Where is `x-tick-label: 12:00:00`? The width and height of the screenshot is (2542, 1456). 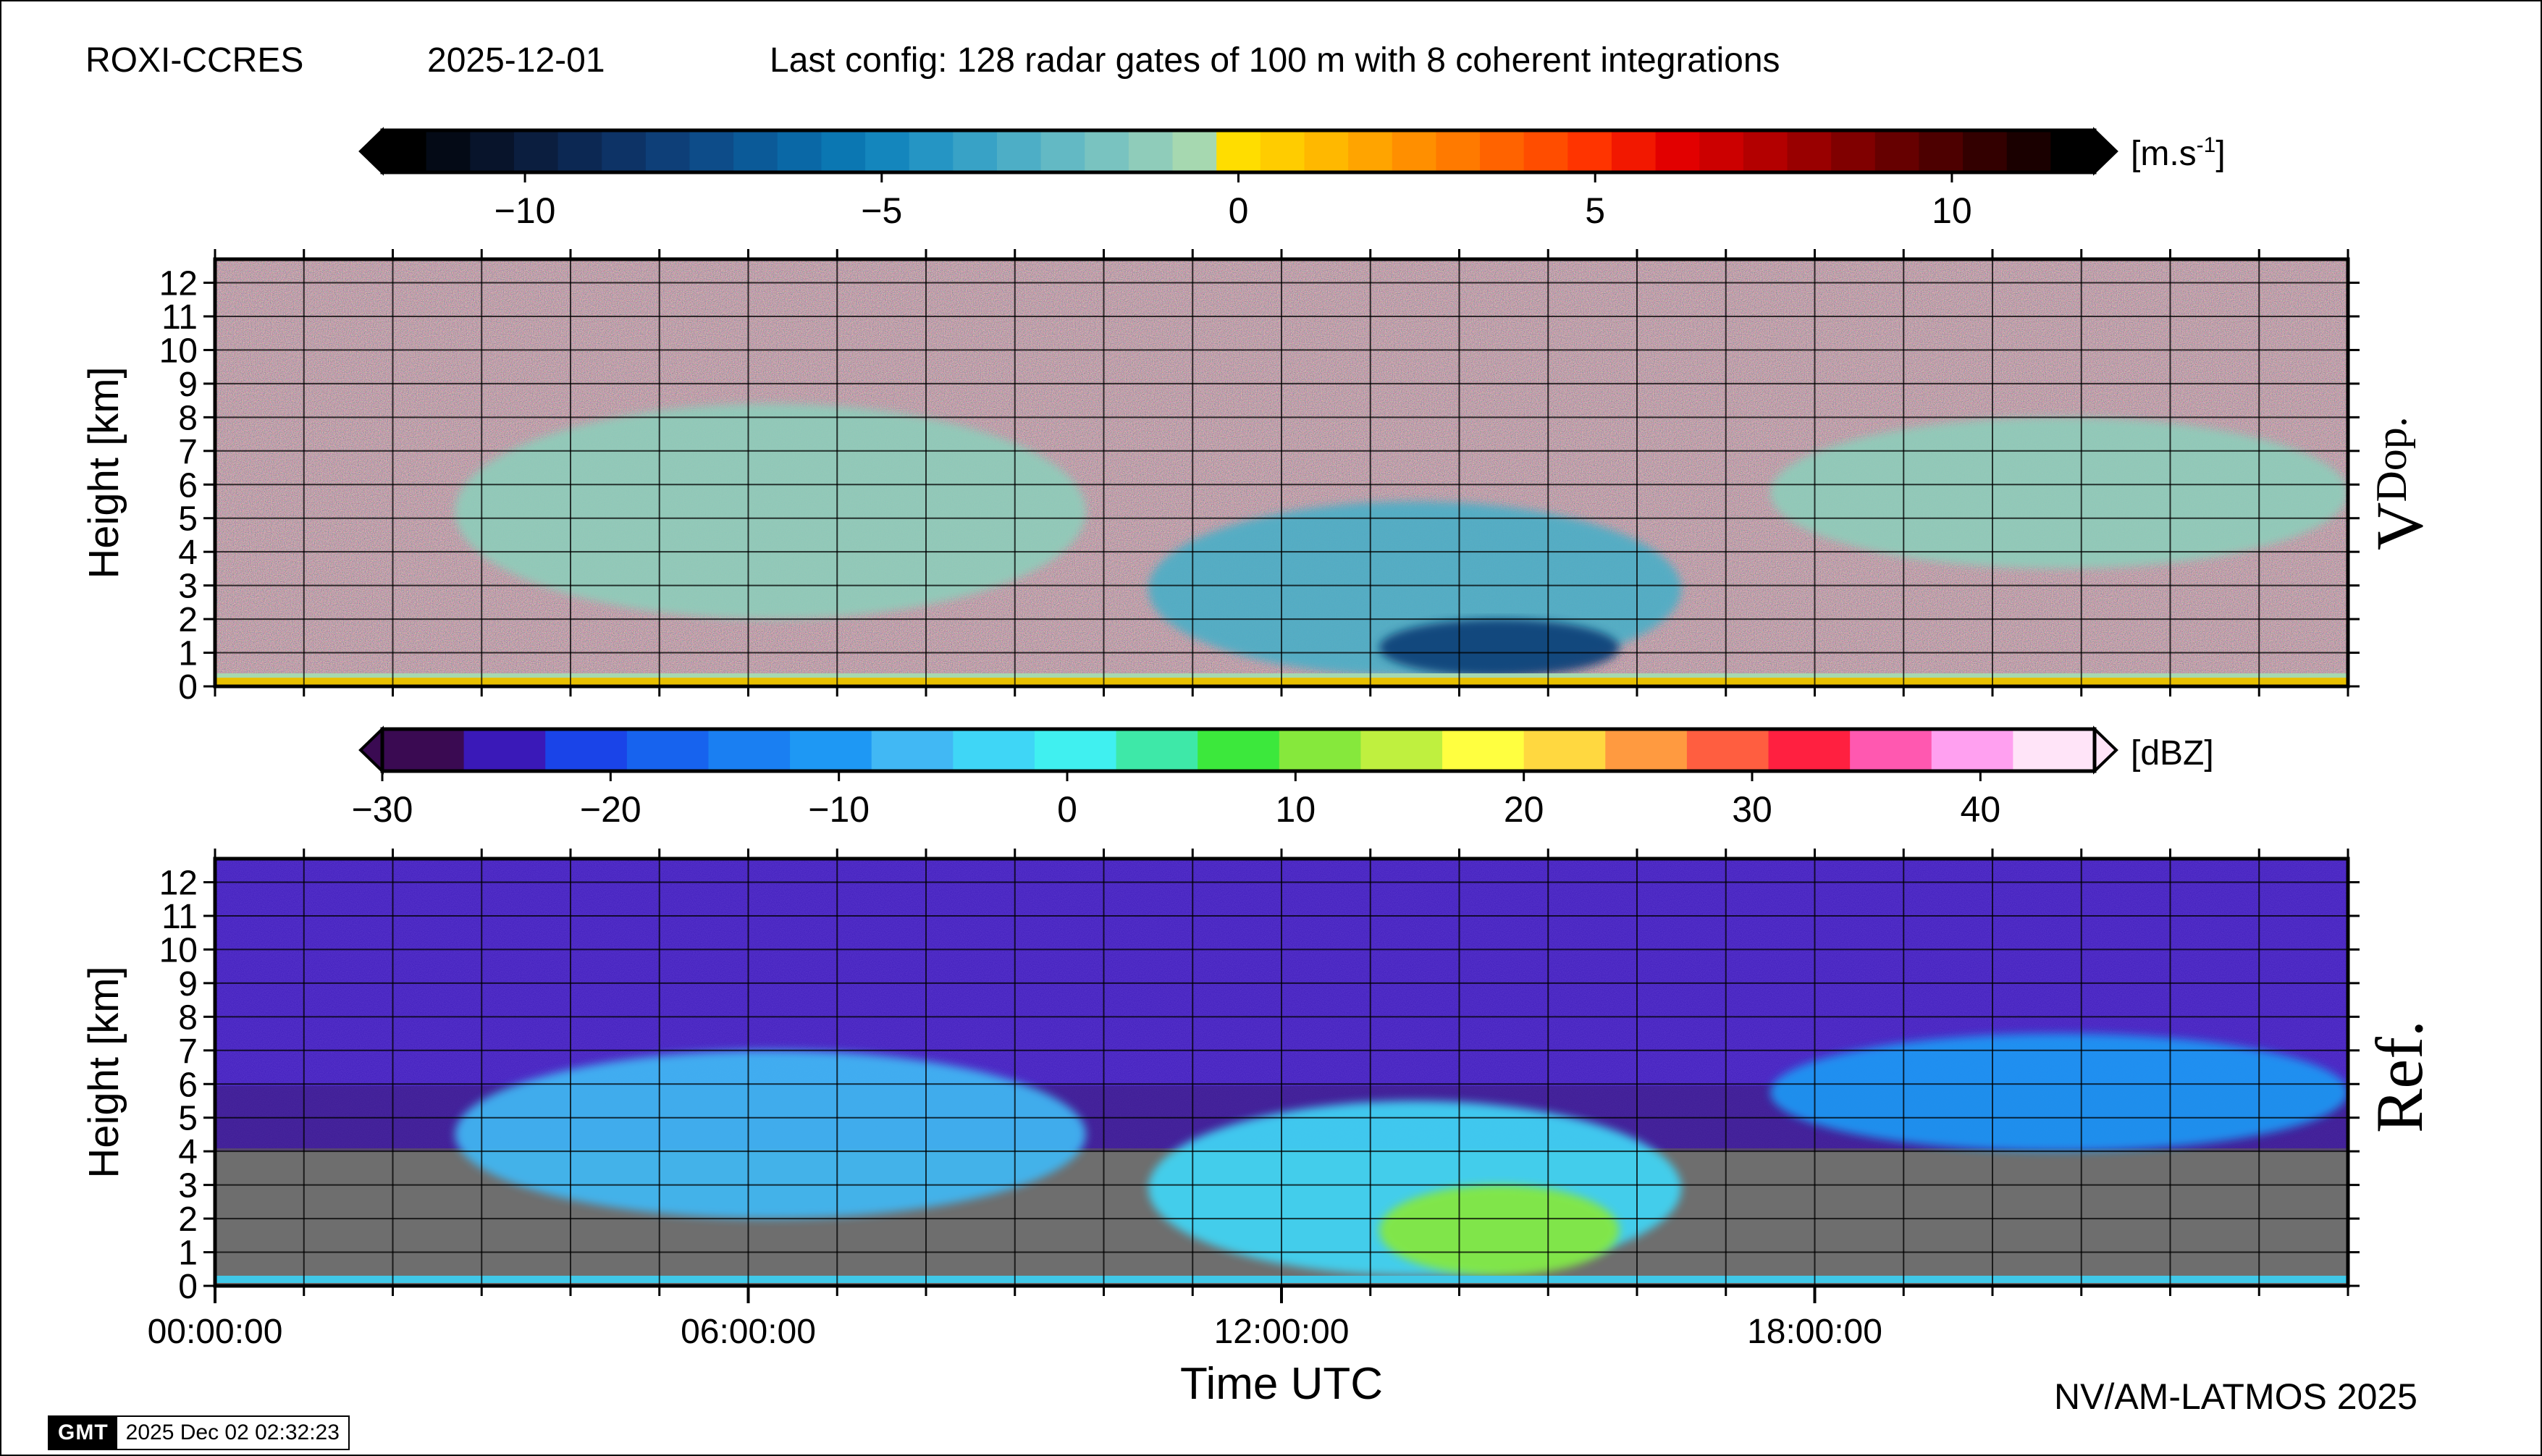 x-tick-label: 12:00:00 is located at coordinates (1282, 1332).